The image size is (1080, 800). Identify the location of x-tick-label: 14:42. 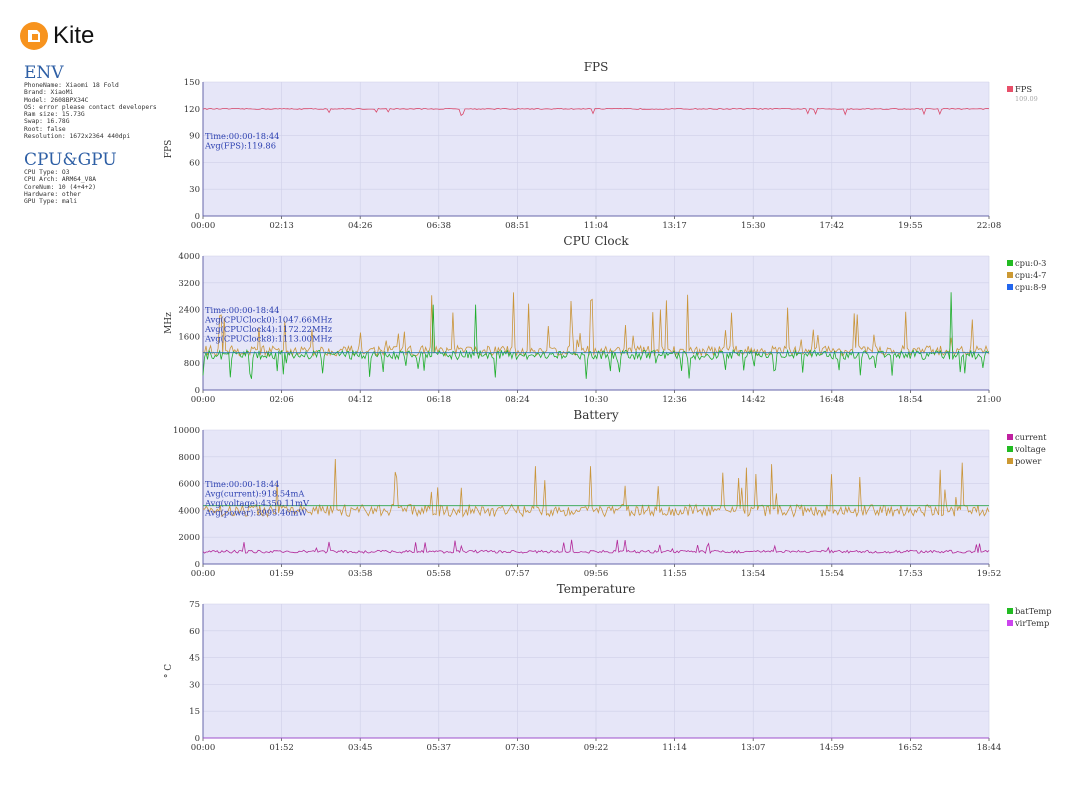
(753, 400).